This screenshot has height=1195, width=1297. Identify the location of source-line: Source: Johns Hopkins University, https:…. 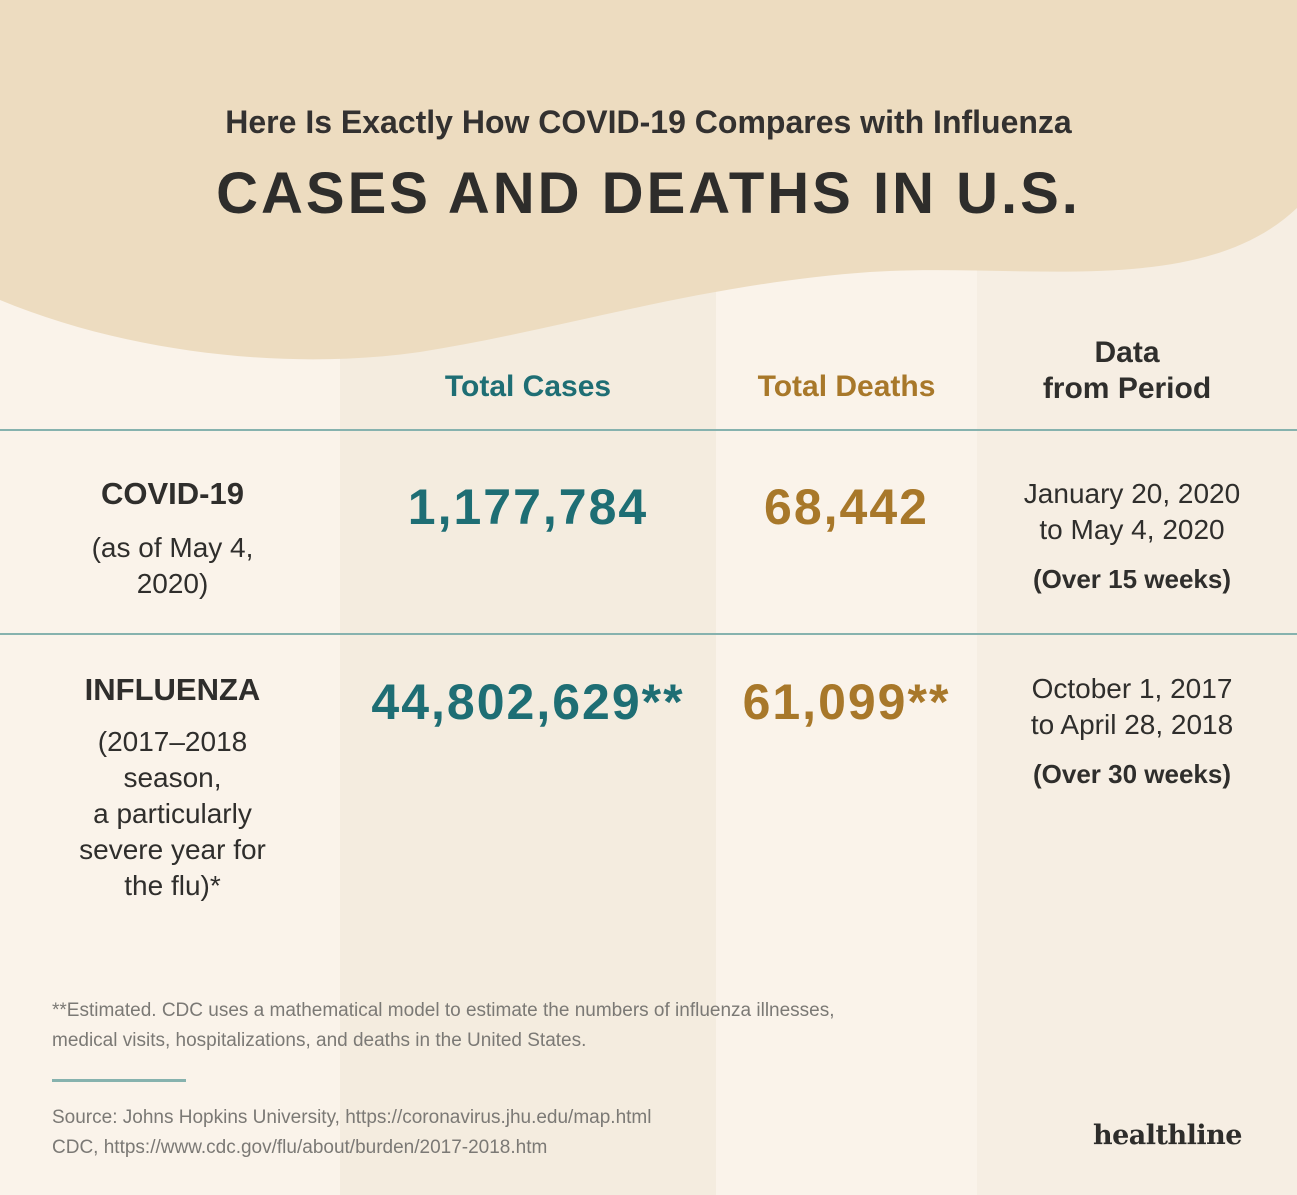
(352, 1117).